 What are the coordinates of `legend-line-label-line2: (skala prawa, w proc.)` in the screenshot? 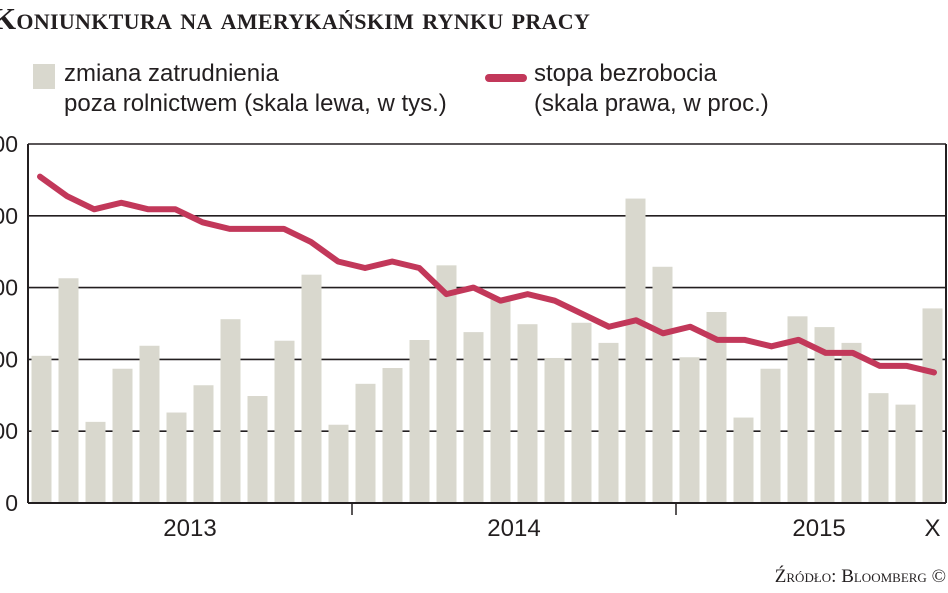 It's located at (651, 103).